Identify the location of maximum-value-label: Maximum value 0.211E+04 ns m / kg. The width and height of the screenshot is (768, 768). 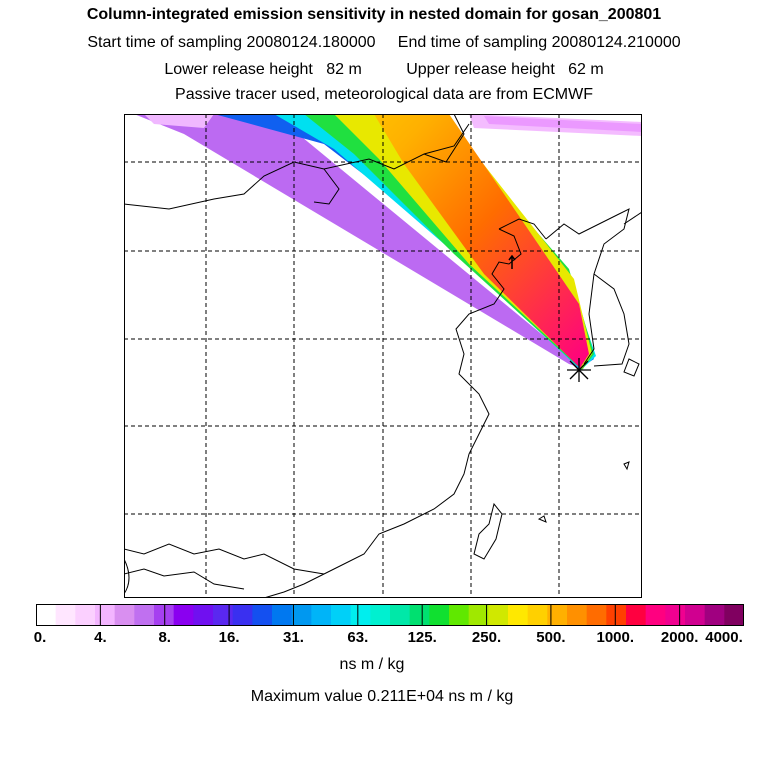
(382, 696).